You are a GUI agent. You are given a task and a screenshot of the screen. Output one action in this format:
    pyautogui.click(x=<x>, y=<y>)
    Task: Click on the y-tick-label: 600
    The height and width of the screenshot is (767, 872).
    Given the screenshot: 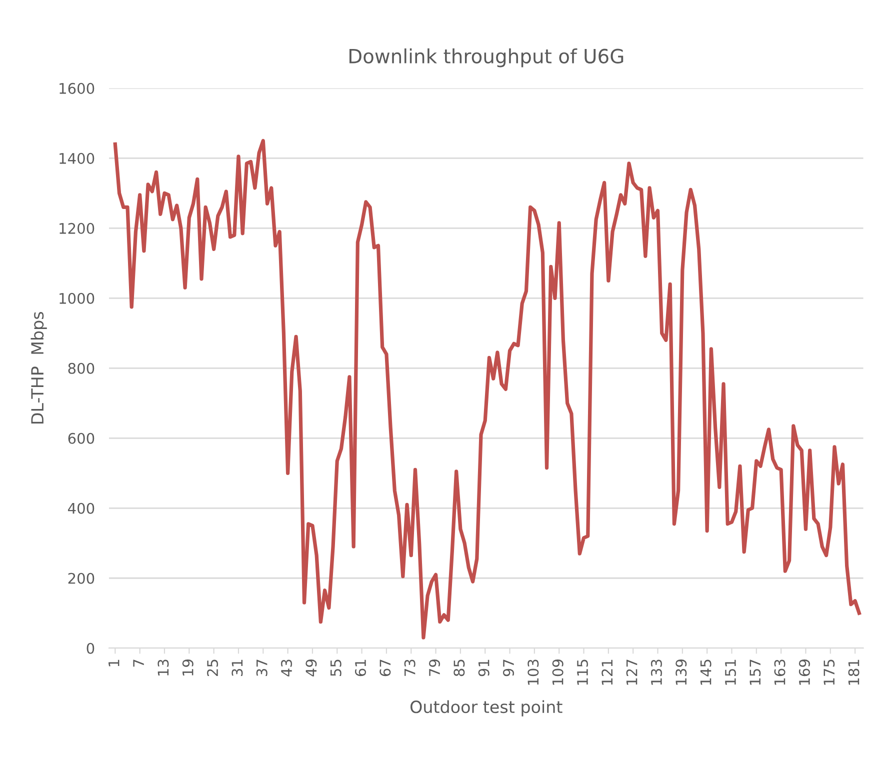 What is the action you would take?
    pyautogui.click(x=81, y=438)
    